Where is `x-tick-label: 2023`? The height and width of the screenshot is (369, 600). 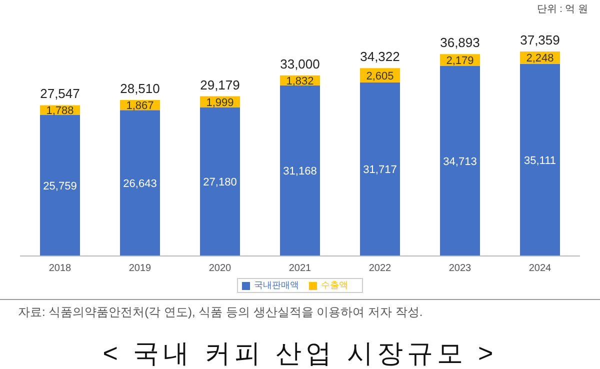
x-tick-label: 2023 is located at coordinates (460, 268).